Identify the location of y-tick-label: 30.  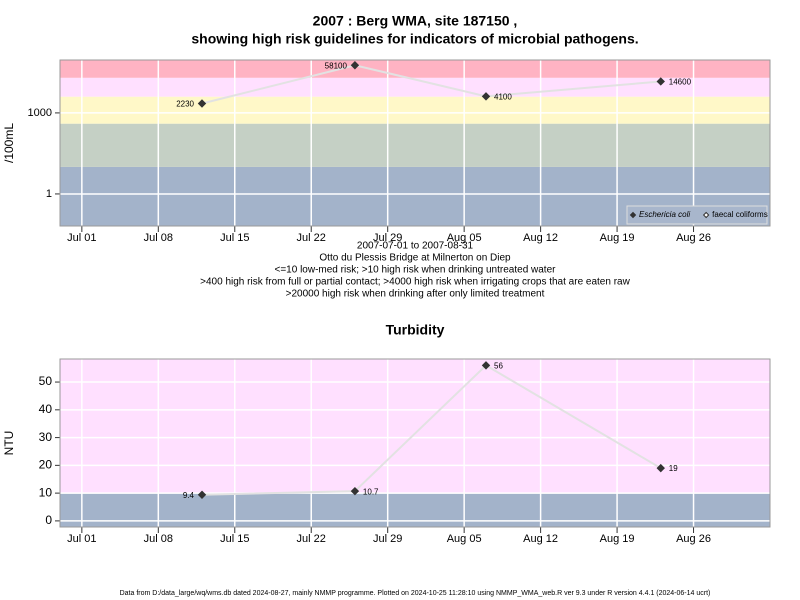
(46, 437).